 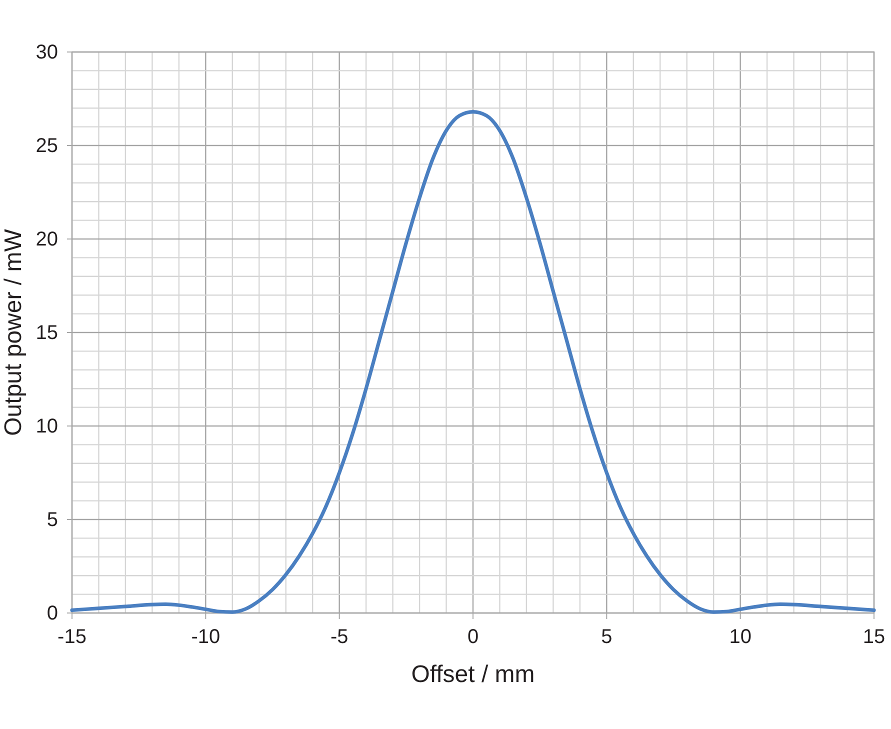 What do you see at coordinates (47, 52) in the screenshot?
I see `y-tick-label: 30` at bounding box center [47, 52].